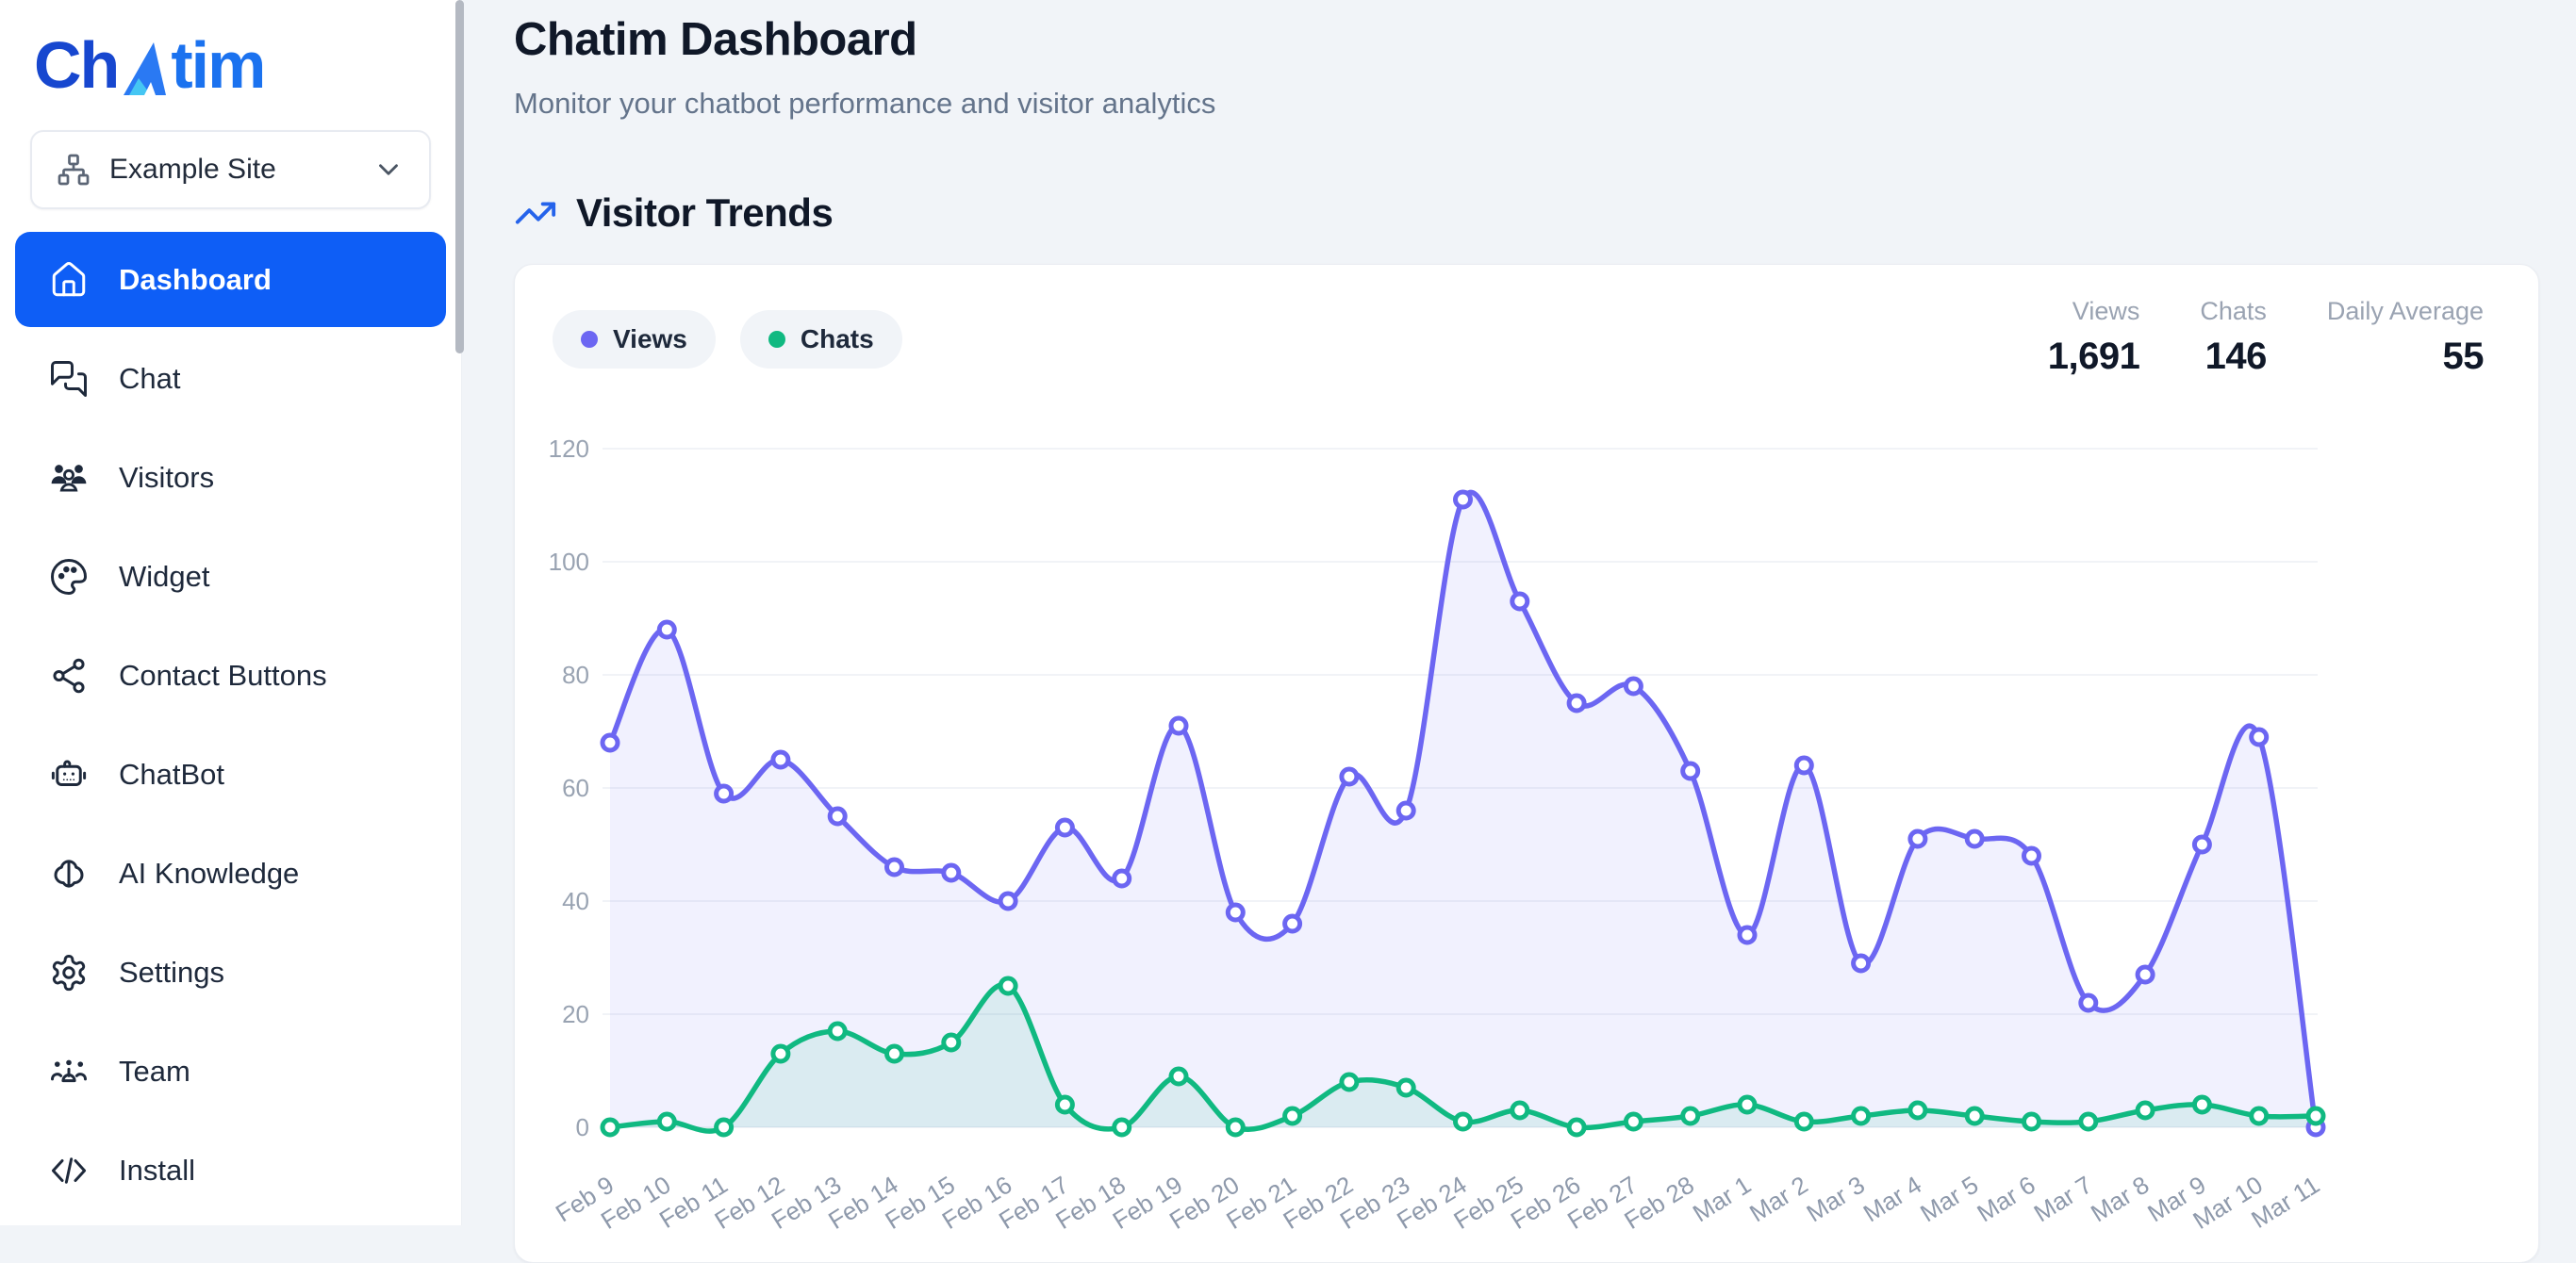  What do you see at coordinates (582, 1127) in the screenshot?
I see `y-tick-label: 0` at bounding box center [582, 1127].